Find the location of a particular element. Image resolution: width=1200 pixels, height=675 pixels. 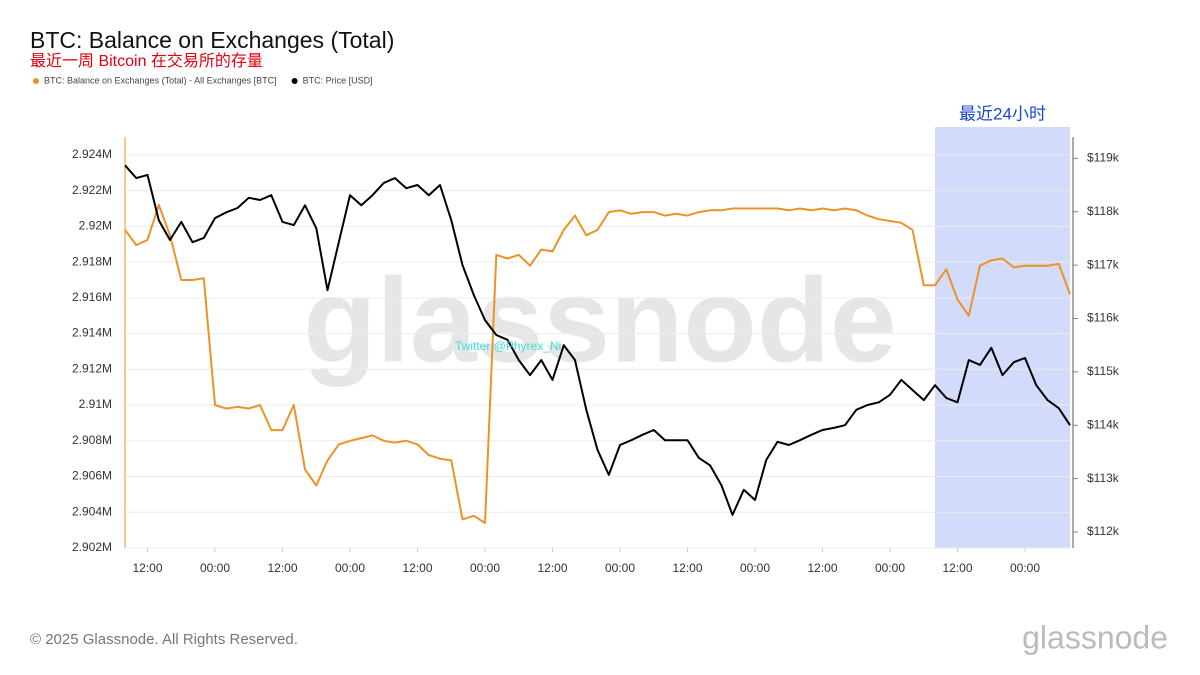

y-tick-label: 2.916M is located at coordinates (92, 297).